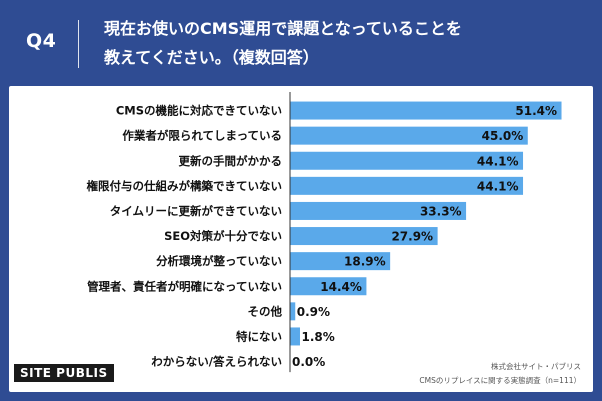 This screenshot has height=401, width=602. What do you see at coordinates (500, 380) in the screenshot?
I see `source-survey: CMSのリプレイスに関する実態調査（n=111）` at bounding box center [500, 380].